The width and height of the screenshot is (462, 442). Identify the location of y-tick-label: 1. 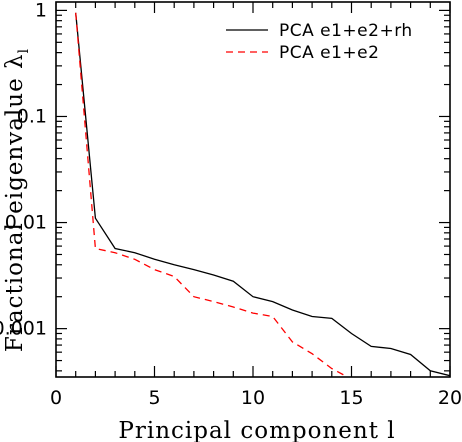
(41, 10).